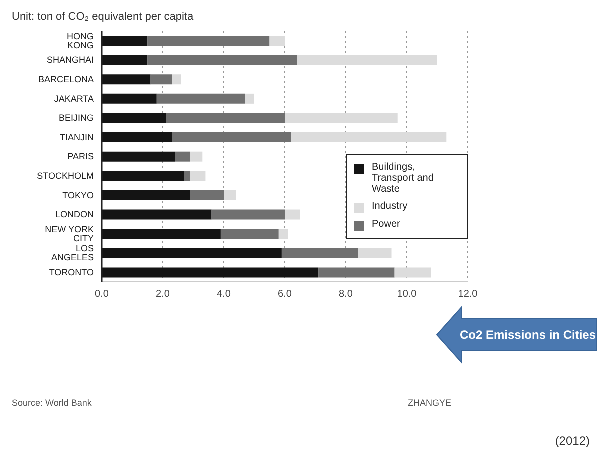  Describe the element at coordinates (103, 17) in the screenshot. I see `chart-title: Unit: ton of CO₂ equivalent per capita` at that location.